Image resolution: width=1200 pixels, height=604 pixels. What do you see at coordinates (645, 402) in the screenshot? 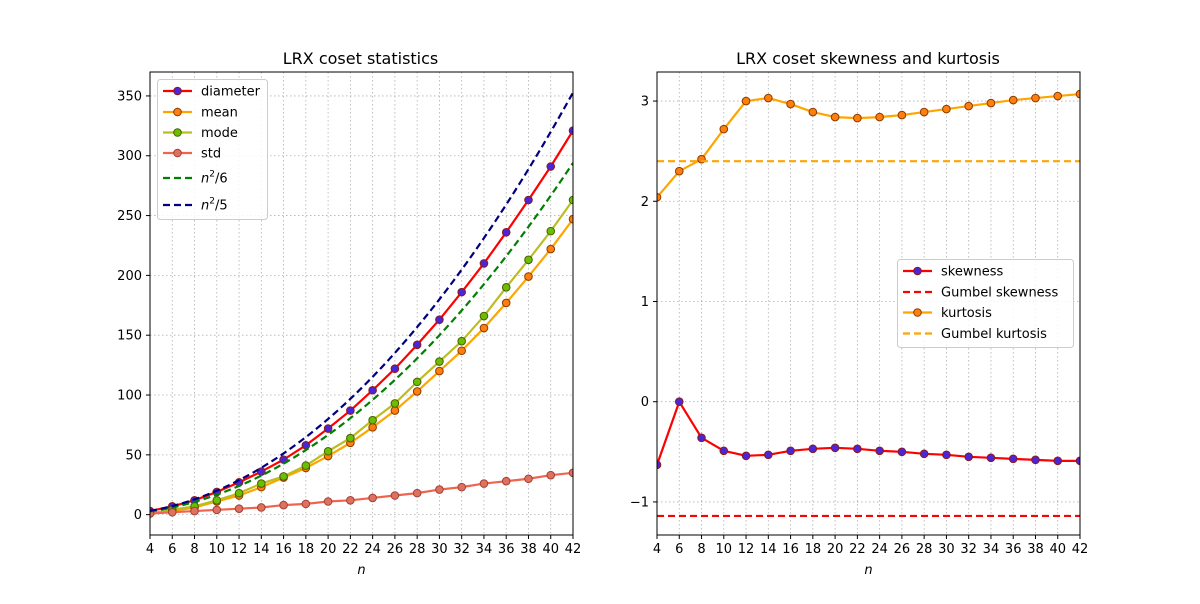
I see `y-tick-label: 0` at bounding box center [645, 402].